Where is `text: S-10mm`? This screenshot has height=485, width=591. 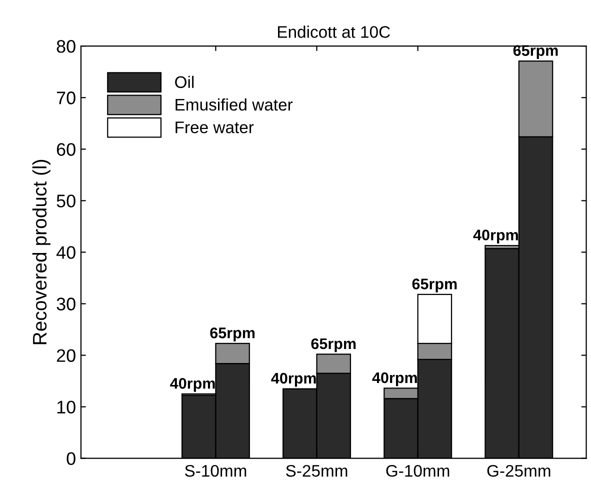
text: S-10mm is located at coordinates (215, 470).